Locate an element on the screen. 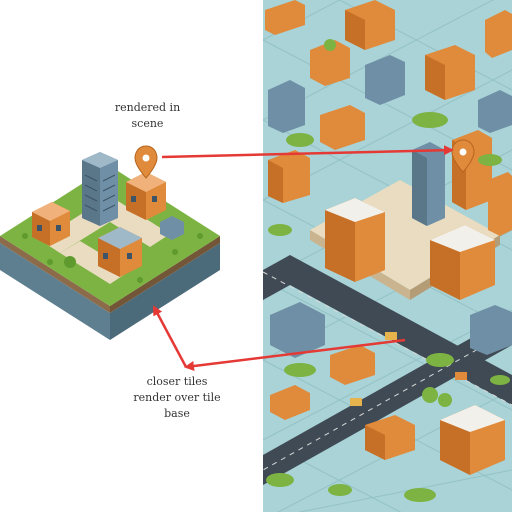 The height and width of the screenshot is (512, 512). arrow-closer-tiles-scene is located at coordinates (295, 354).